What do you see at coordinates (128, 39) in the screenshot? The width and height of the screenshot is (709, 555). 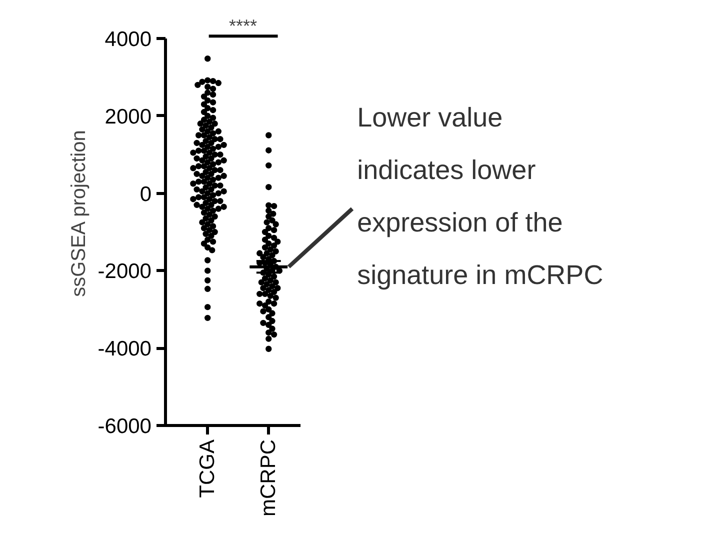 I see `y-tick-label: 4000` at bounding box center [128, 39].